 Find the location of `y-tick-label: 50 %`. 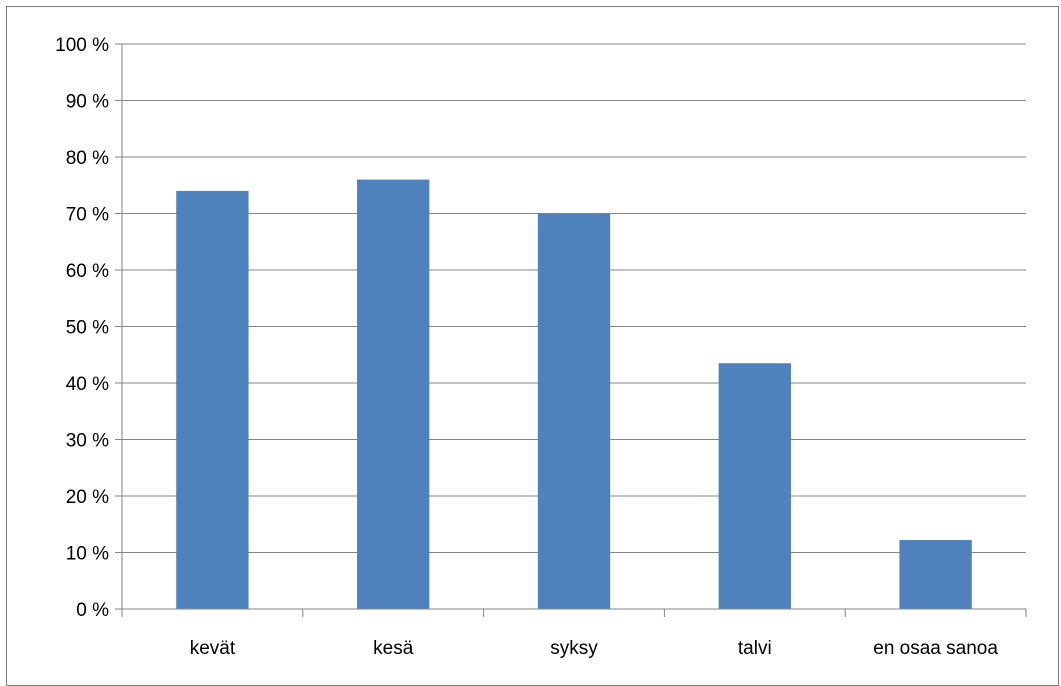

y-tick-label: 50 % is located at coordinates (87, 328).